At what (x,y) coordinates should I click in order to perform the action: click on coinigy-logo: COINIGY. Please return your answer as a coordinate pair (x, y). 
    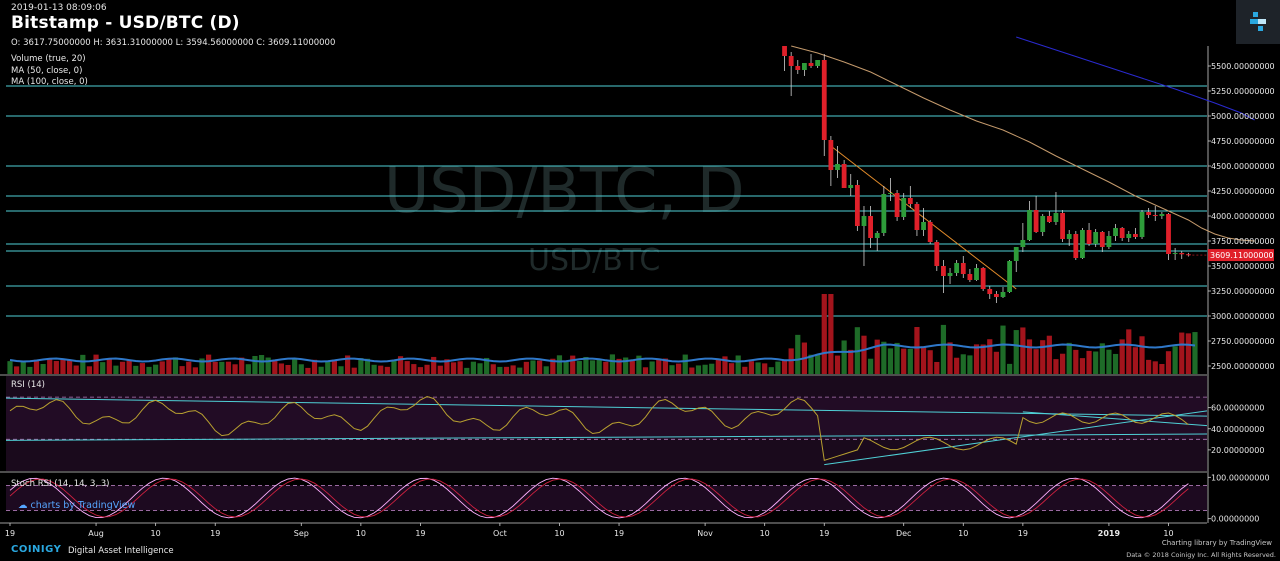
    Looking at the image, I should click on (36, 549).